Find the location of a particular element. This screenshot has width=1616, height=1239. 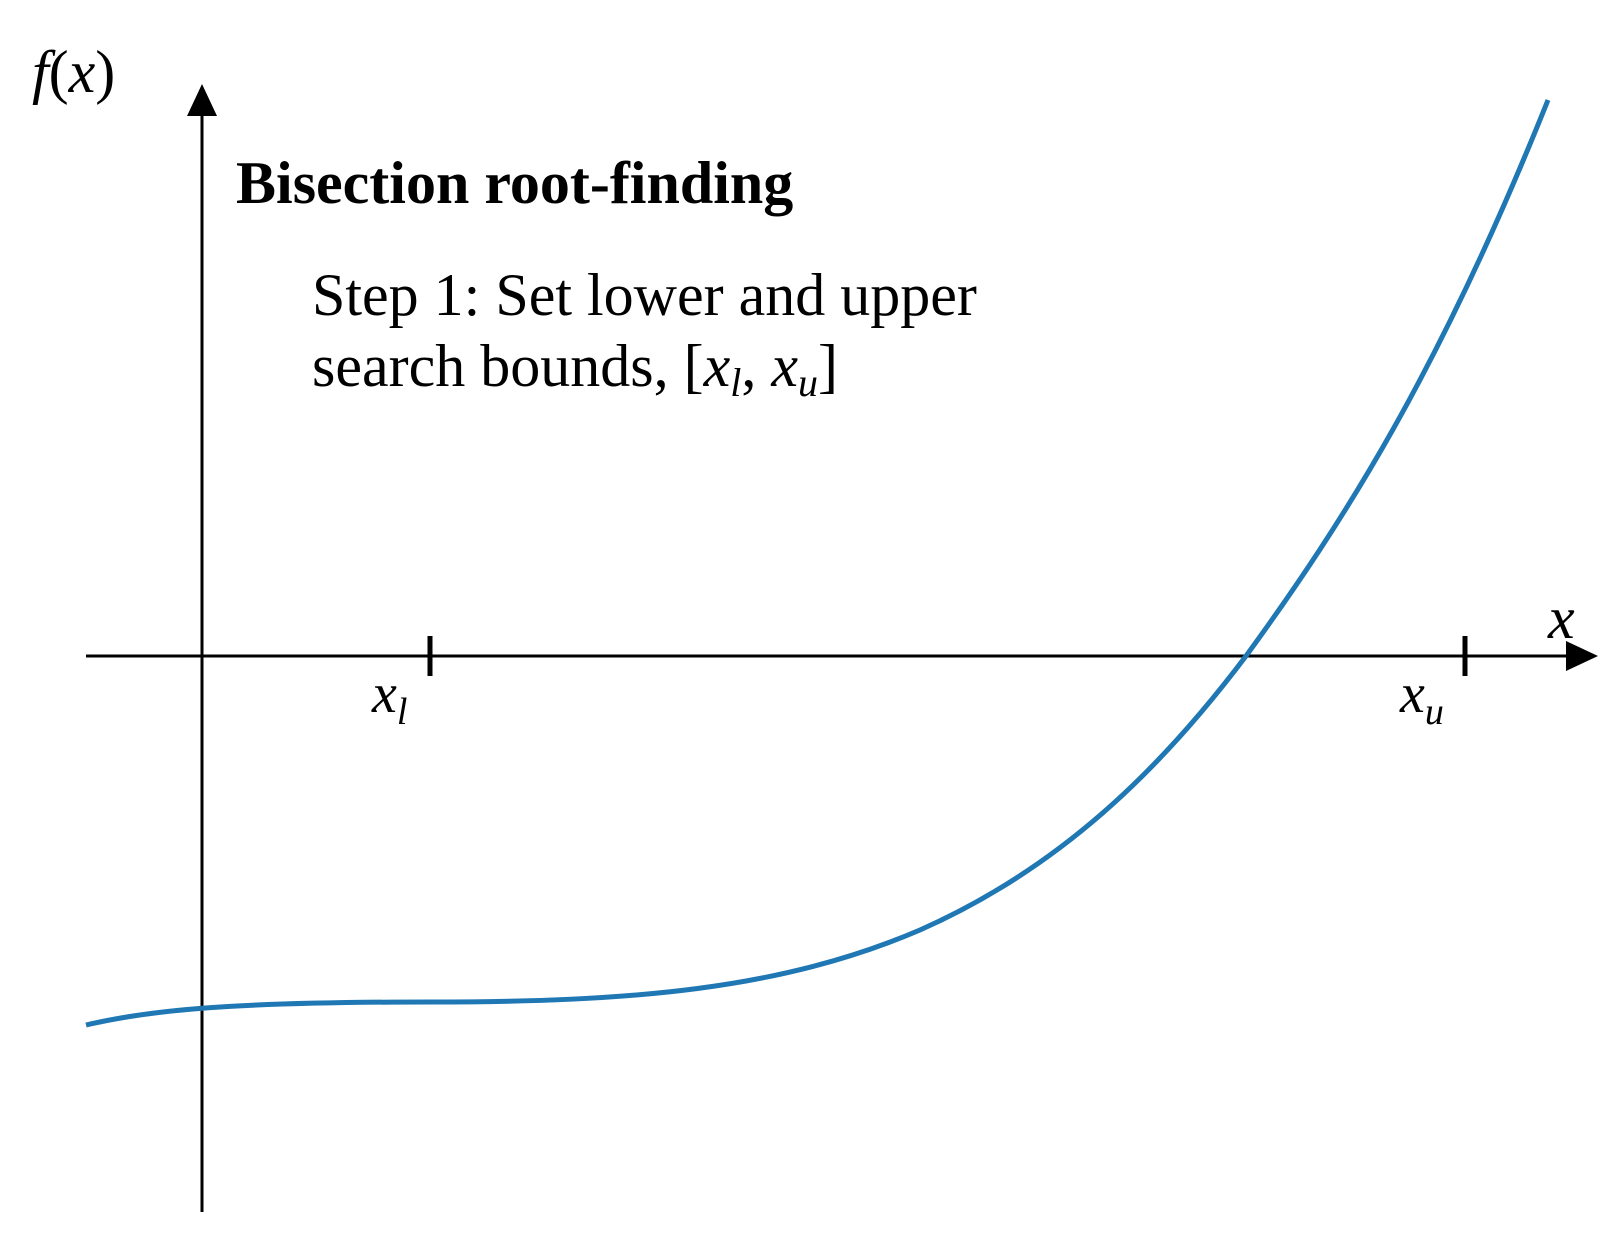

y-axis-label-var: x is located at coordinates (82, 72).